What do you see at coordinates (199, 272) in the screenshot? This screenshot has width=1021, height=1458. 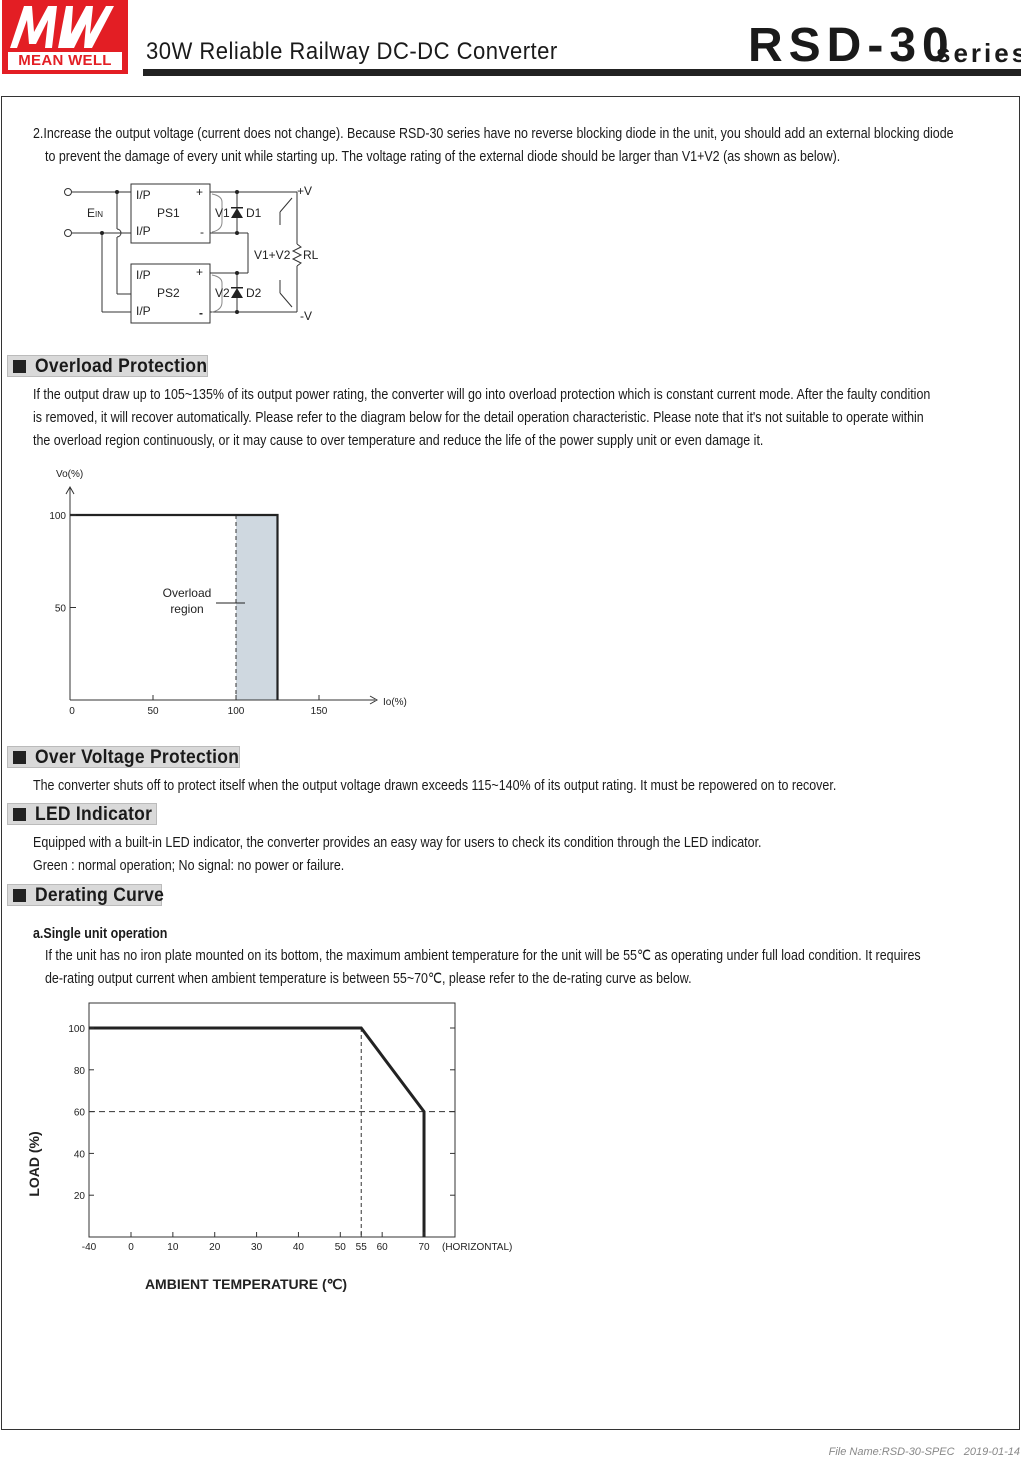 I see `ps2-plus: +` at bounding box center [199, 272].